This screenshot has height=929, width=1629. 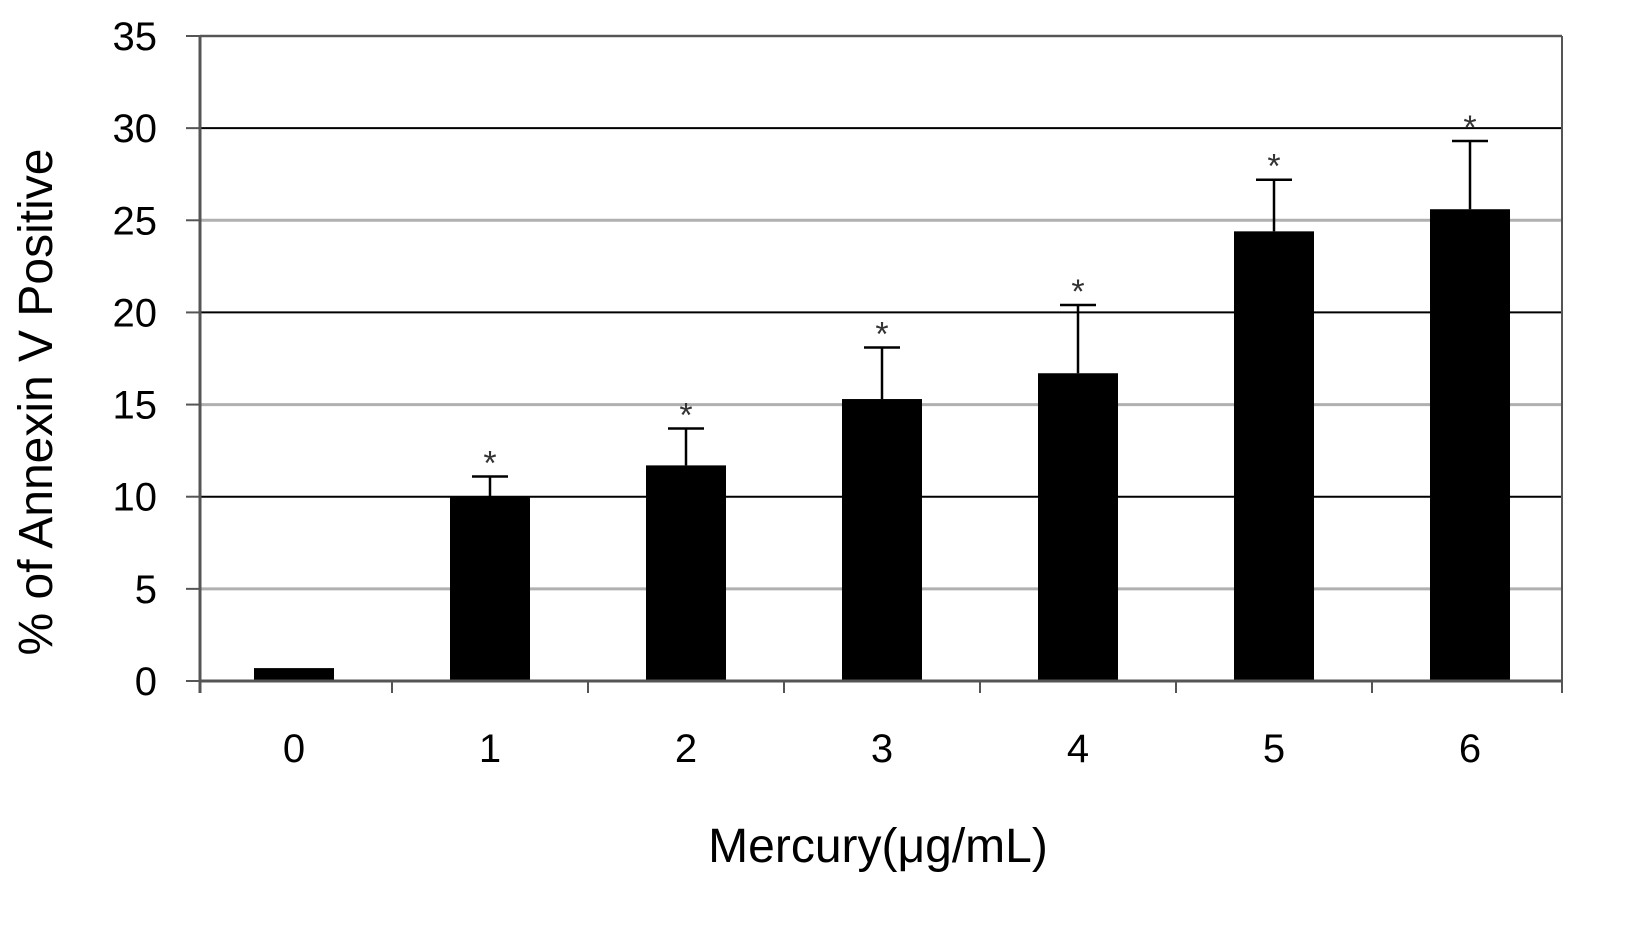 What do you see at coordinates (135, 406) in the screenshot?
I see `y-tick-label: 15` at bounding box center [135, 406].